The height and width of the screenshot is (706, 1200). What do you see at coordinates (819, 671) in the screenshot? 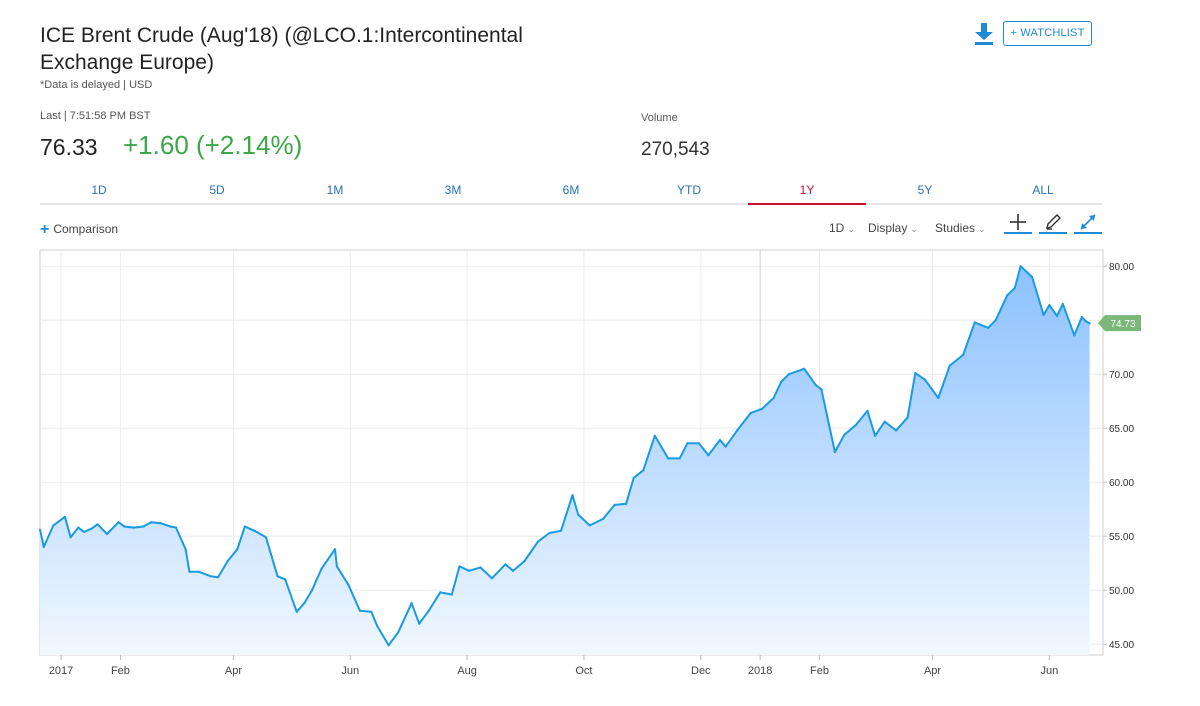
I see `x-tick-label: Feb` at bounding box center [819, 671].